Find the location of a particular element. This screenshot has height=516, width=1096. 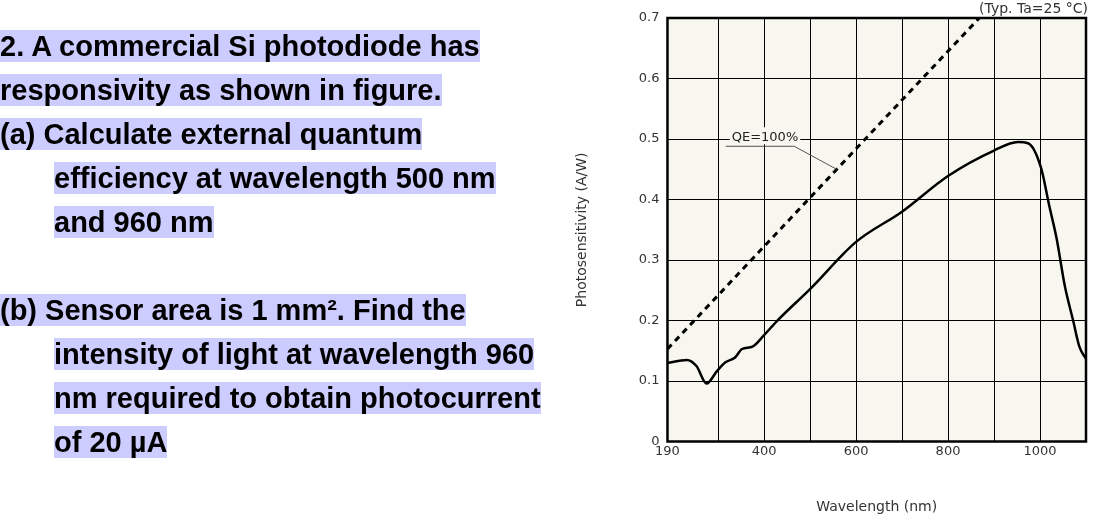

x-tick-label: 600 is located at coordinates (856, 450).